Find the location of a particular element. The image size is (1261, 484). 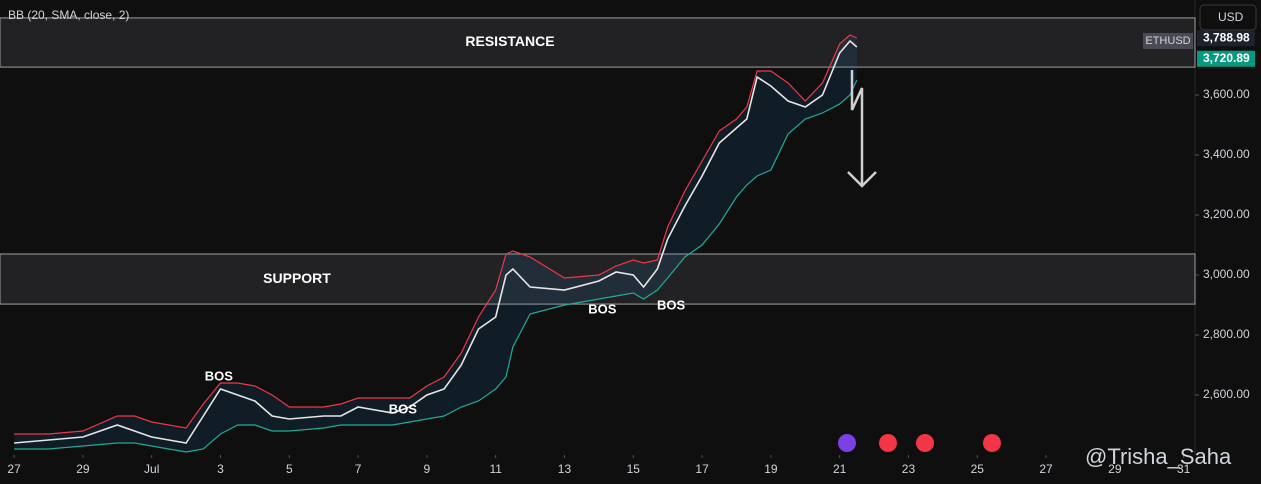

x-tick-label: 15 is located at coordinates (634, 469).